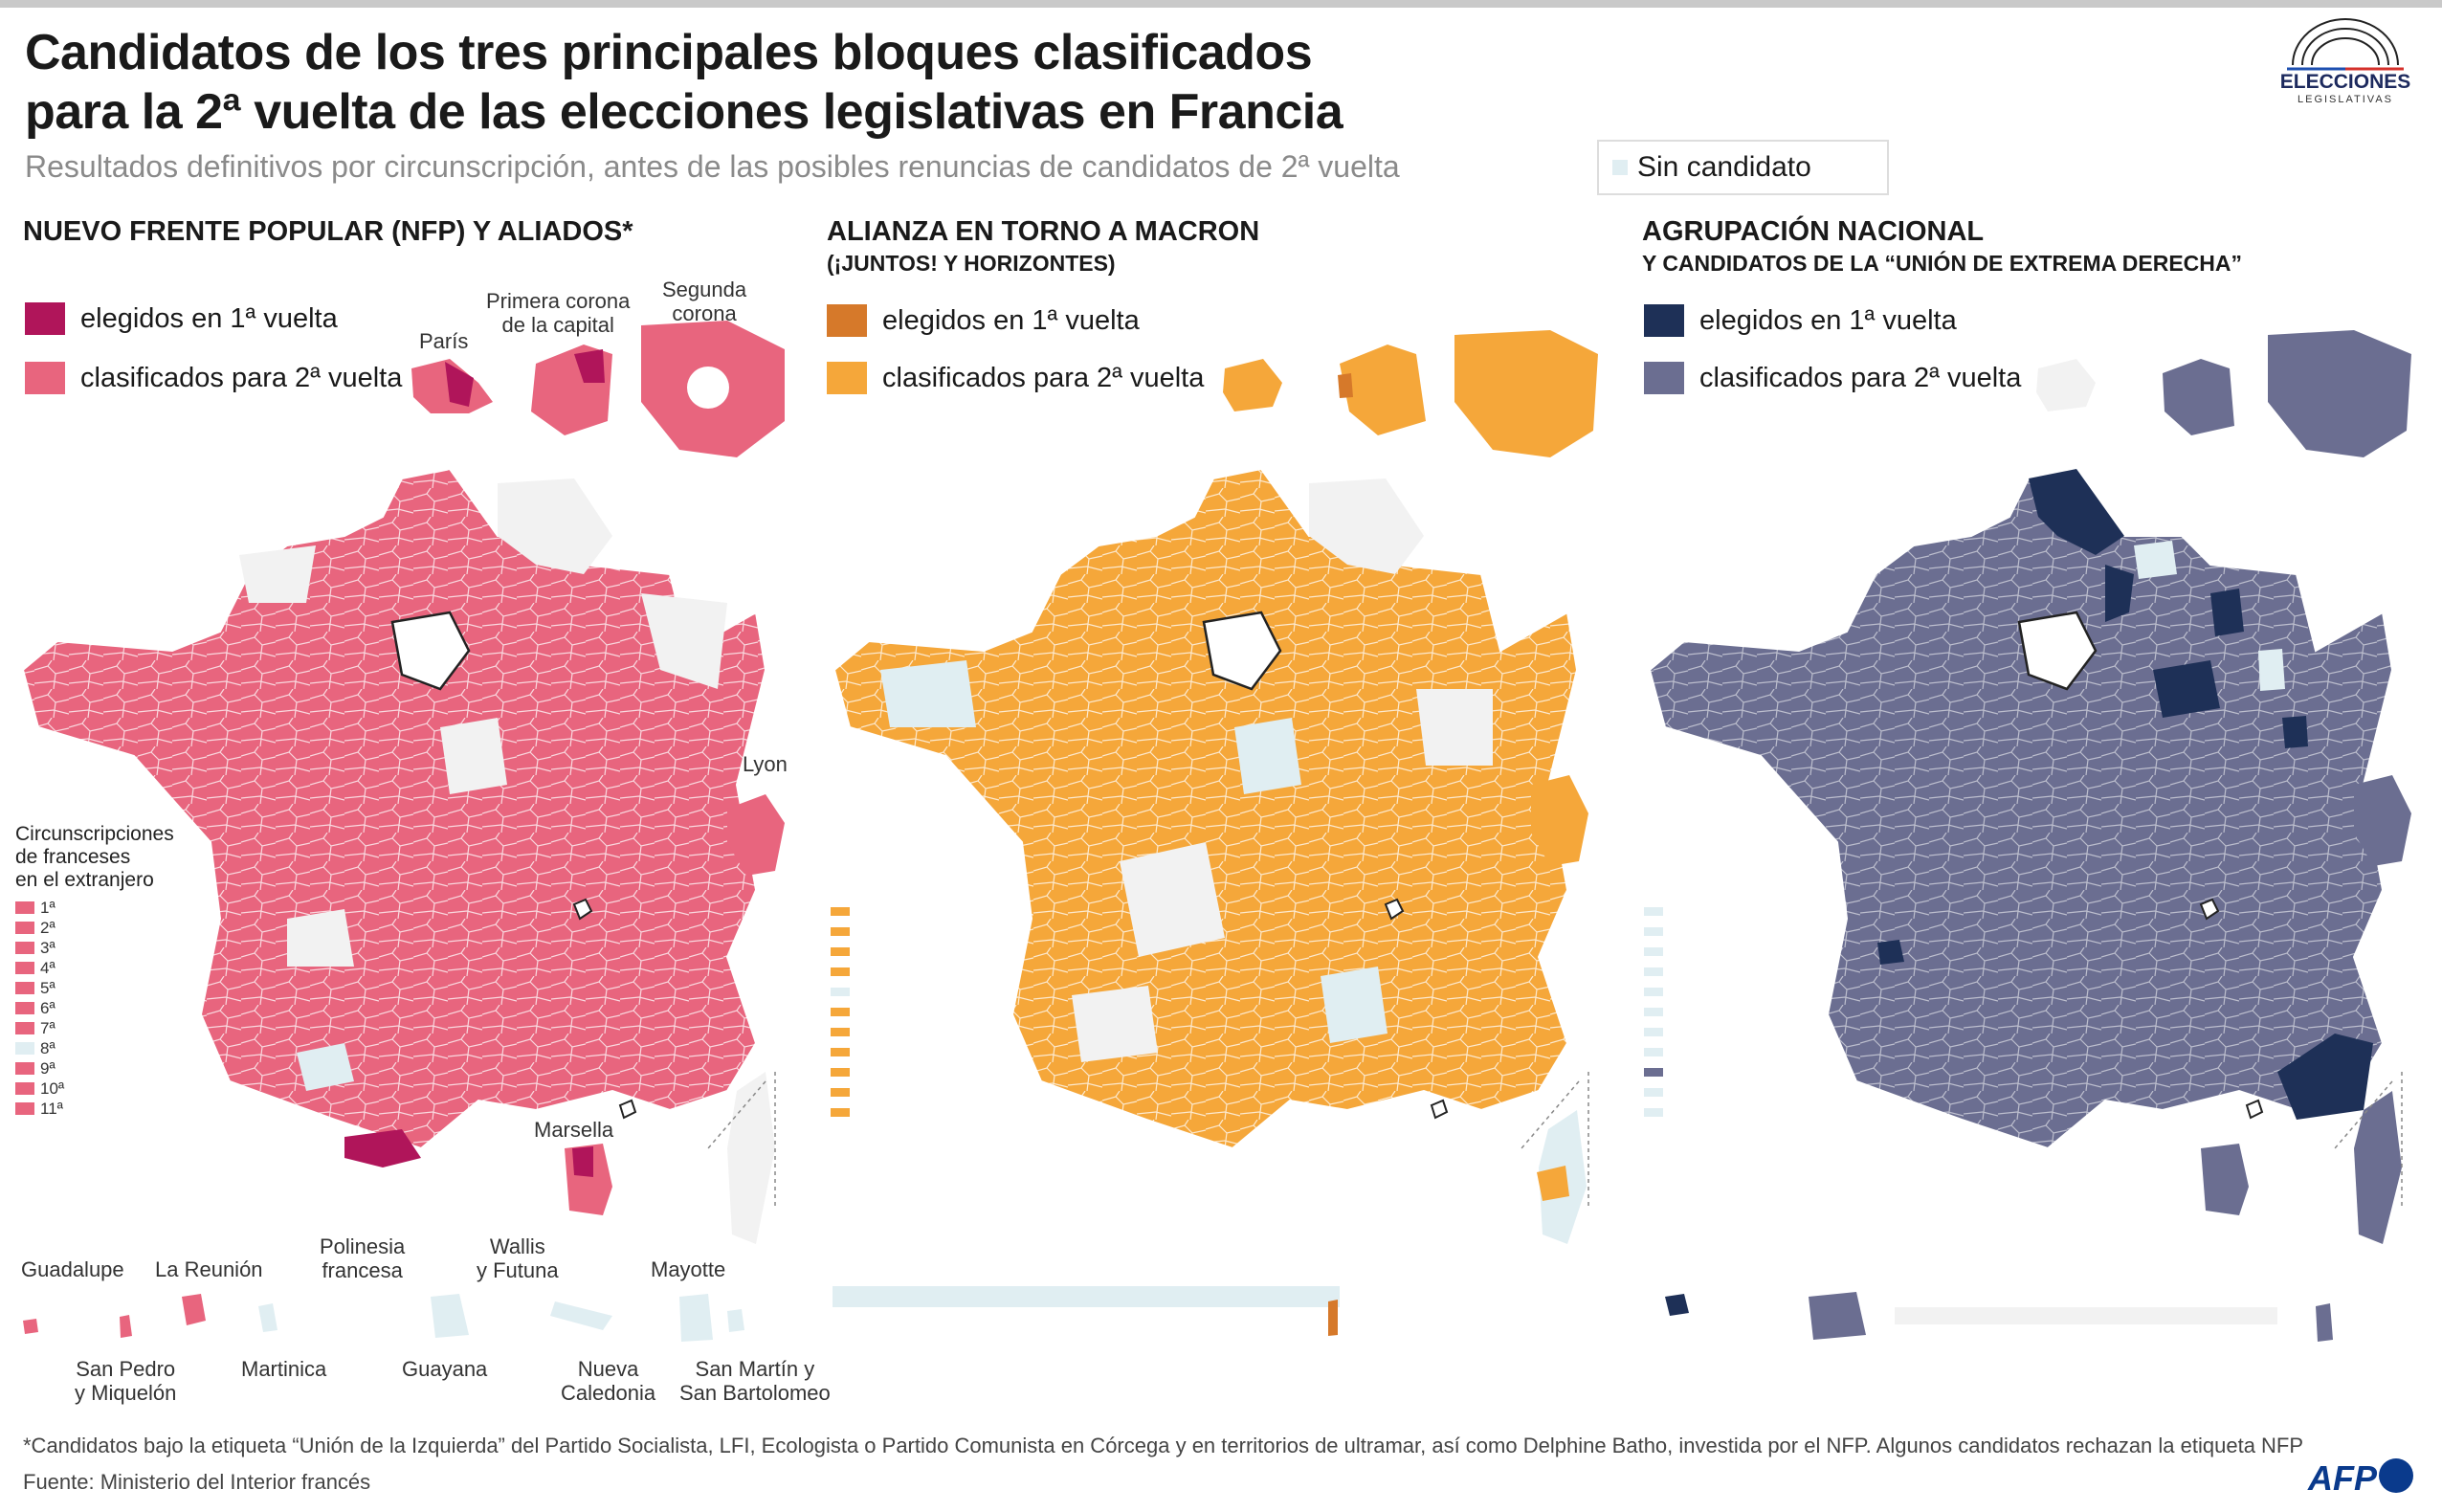  I want to click on abroad-row: 2ª, so click(39, 928).